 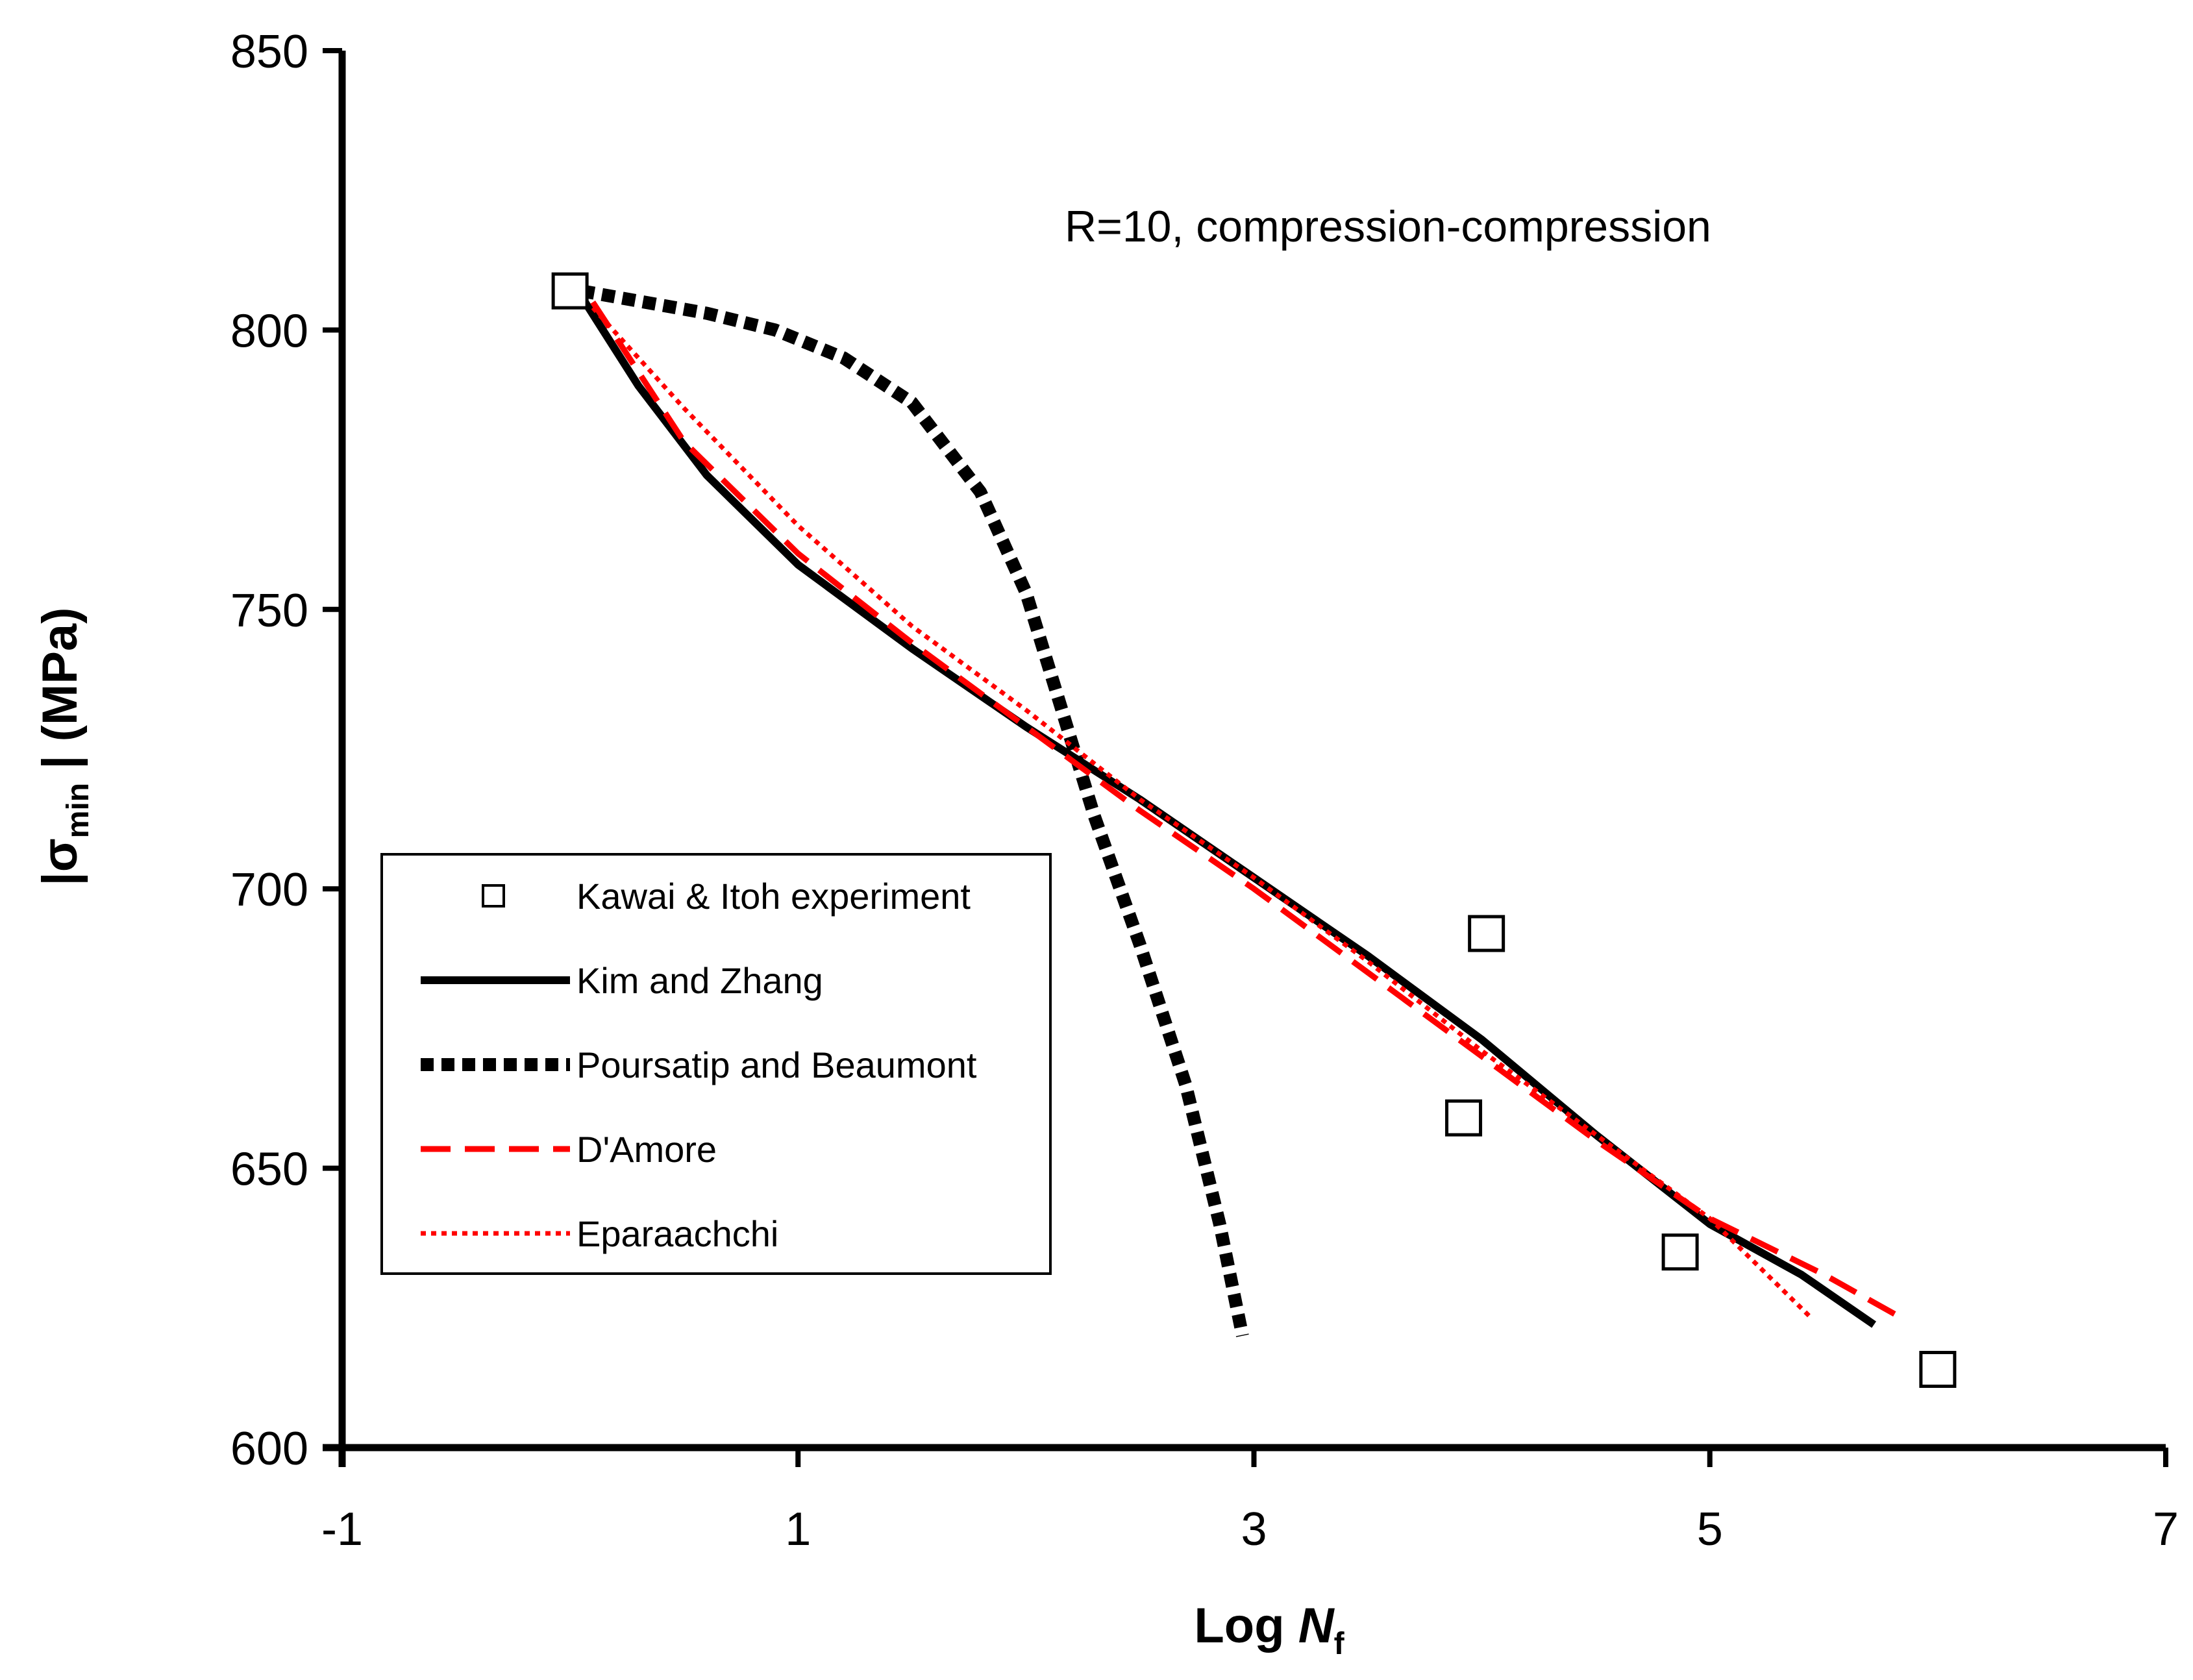 What do you see at coordinates (1316, 1626) in the screenshot?
I see `x-axis-title-variable: N` at bounding box center [1316, 1626].